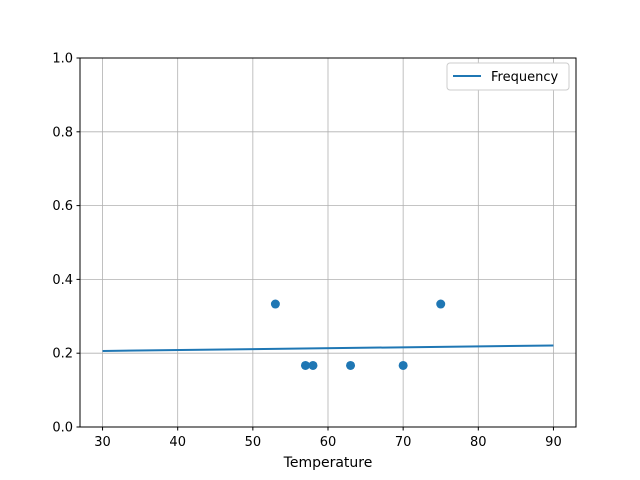 The height and width of the screenshot is (480, 640). What do you see at coordinates (62, 132) in the screenshot?
I see `y-tick-label: 0.8` at bounding box center [62, 132].